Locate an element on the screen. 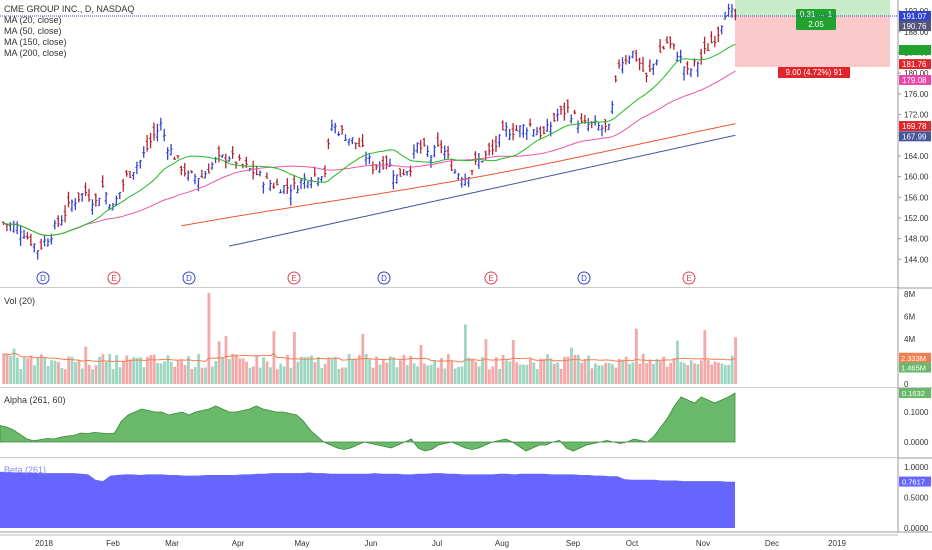 This screenshot has width=932, height=550. price-label: 169.78 is located at coordinates (914, 126).